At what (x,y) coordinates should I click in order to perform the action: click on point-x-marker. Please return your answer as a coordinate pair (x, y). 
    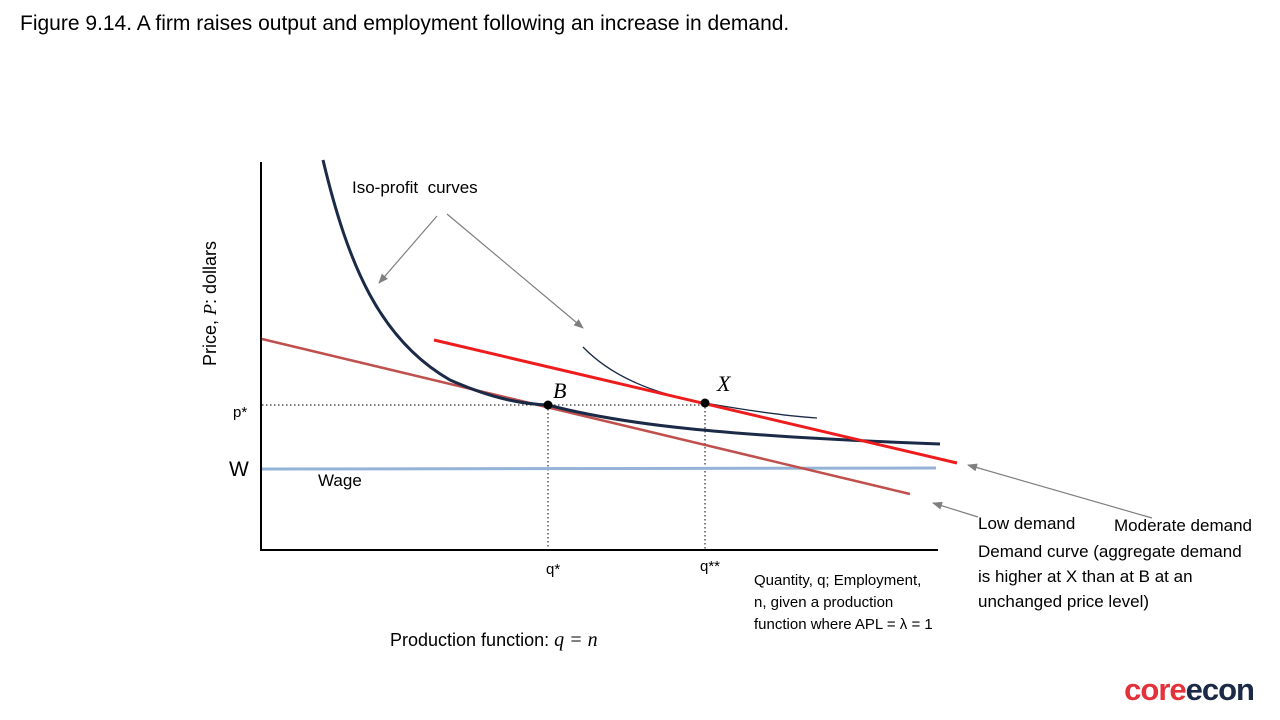
    Looking at the image, I should click on (705, 403).